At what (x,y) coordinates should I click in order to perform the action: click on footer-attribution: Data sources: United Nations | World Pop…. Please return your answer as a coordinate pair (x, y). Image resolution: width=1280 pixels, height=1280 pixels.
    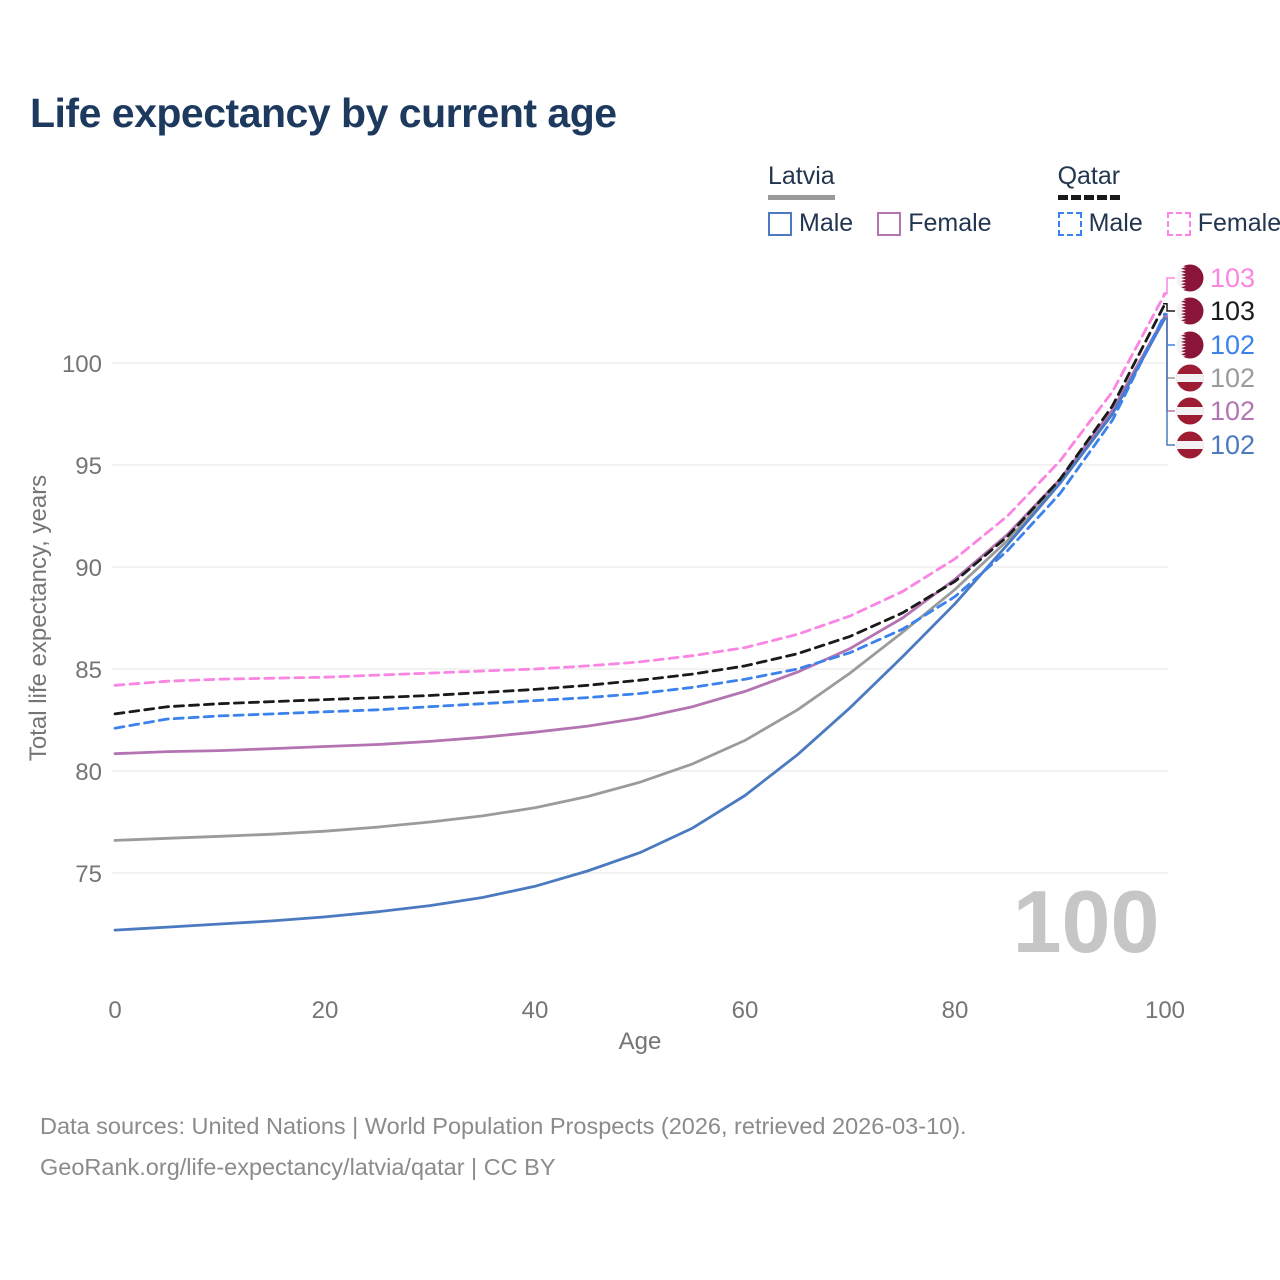
    Looking at the image, I should click on (503, 1147).